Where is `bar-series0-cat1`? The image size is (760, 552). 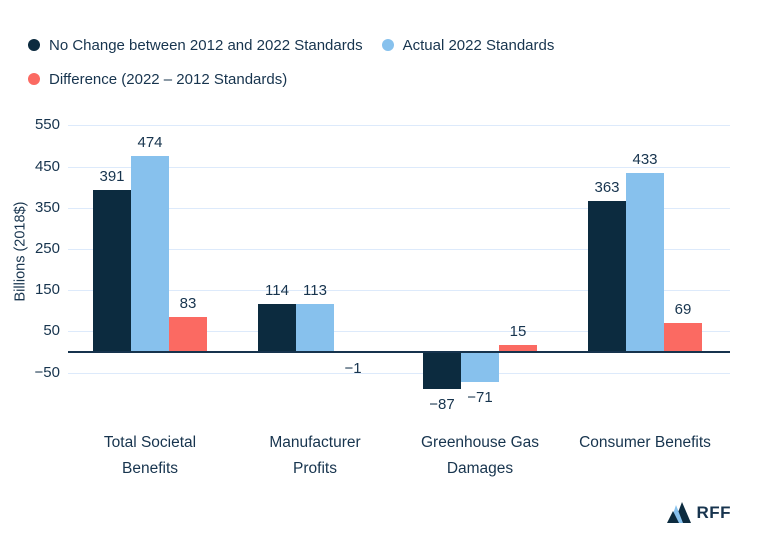 bar-series0-cat1 is located at coordinates (277, 327).